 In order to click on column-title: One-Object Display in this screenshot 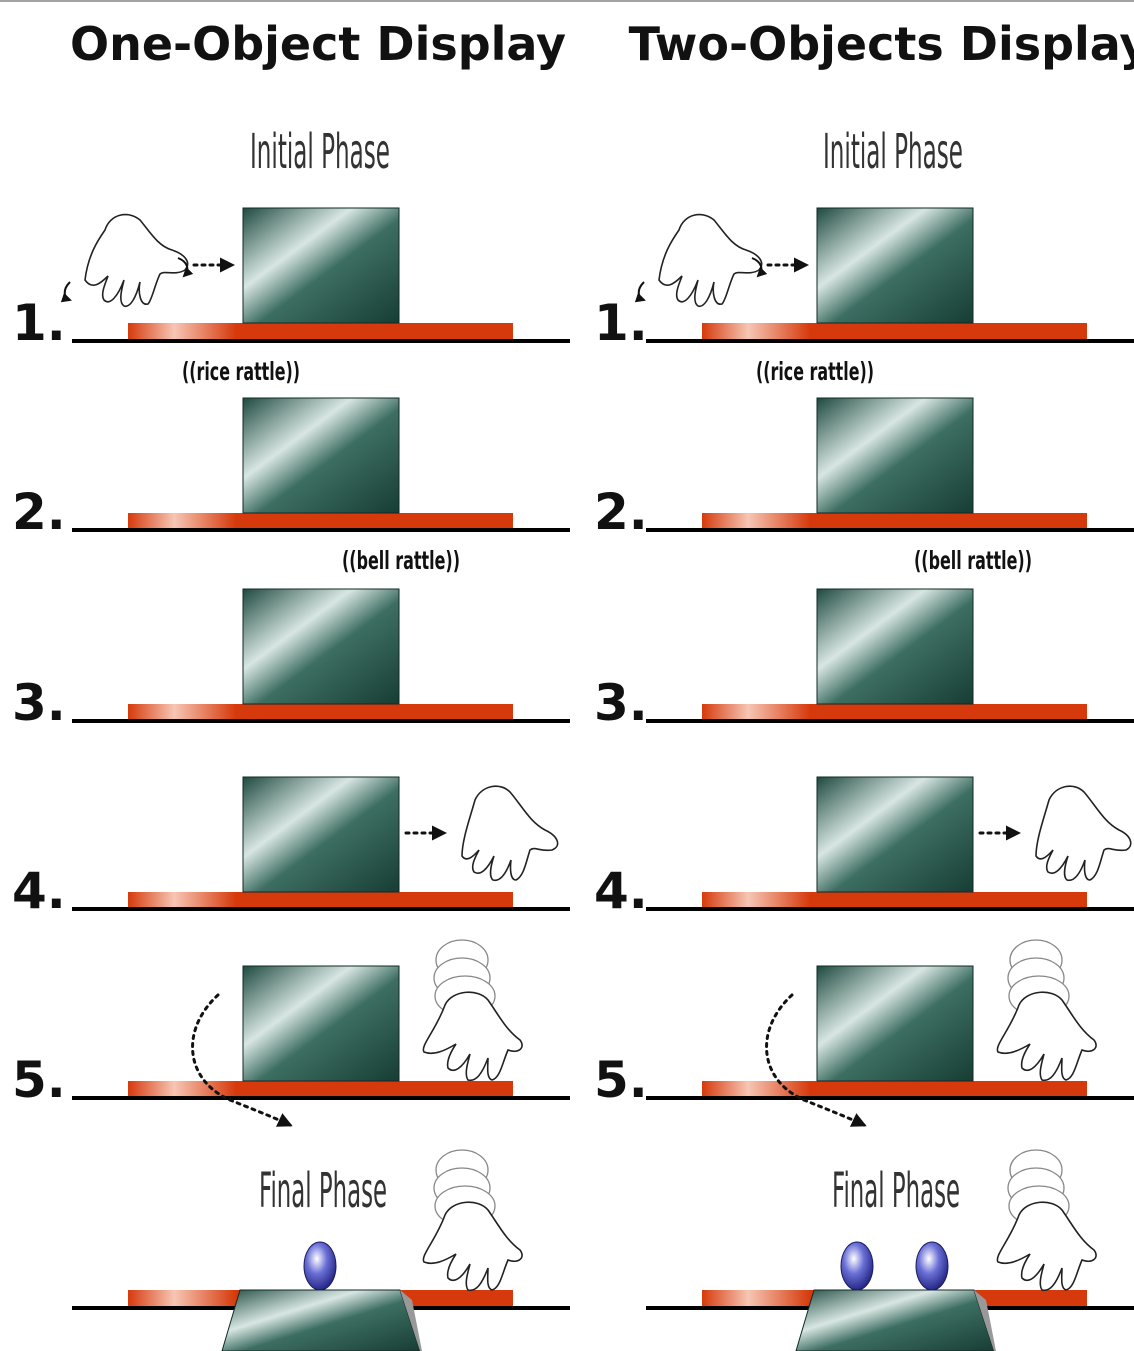, I will do `click(318, 44)`.